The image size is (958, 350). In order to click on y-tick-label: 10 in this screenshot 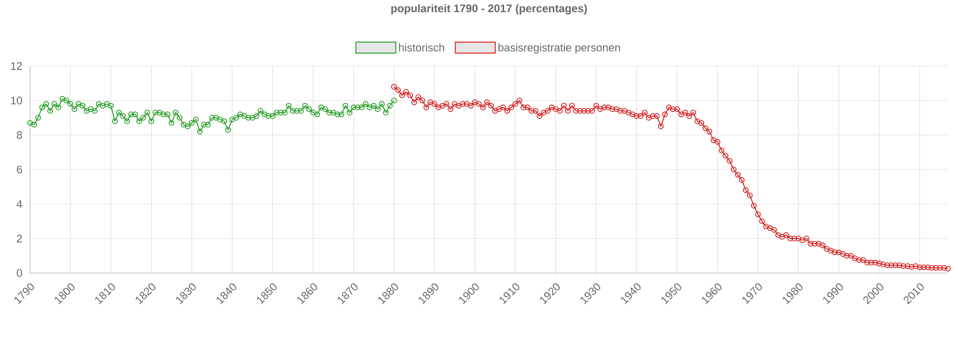, I will do `click(16, 100)`.